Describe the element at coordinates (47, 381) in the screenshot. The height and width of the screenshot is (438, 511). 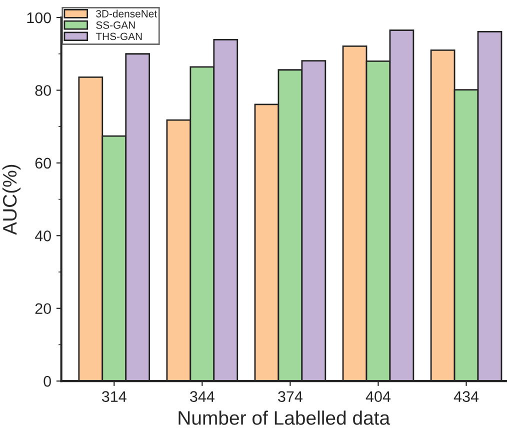
I see `y-tick-label: 0` at that location.